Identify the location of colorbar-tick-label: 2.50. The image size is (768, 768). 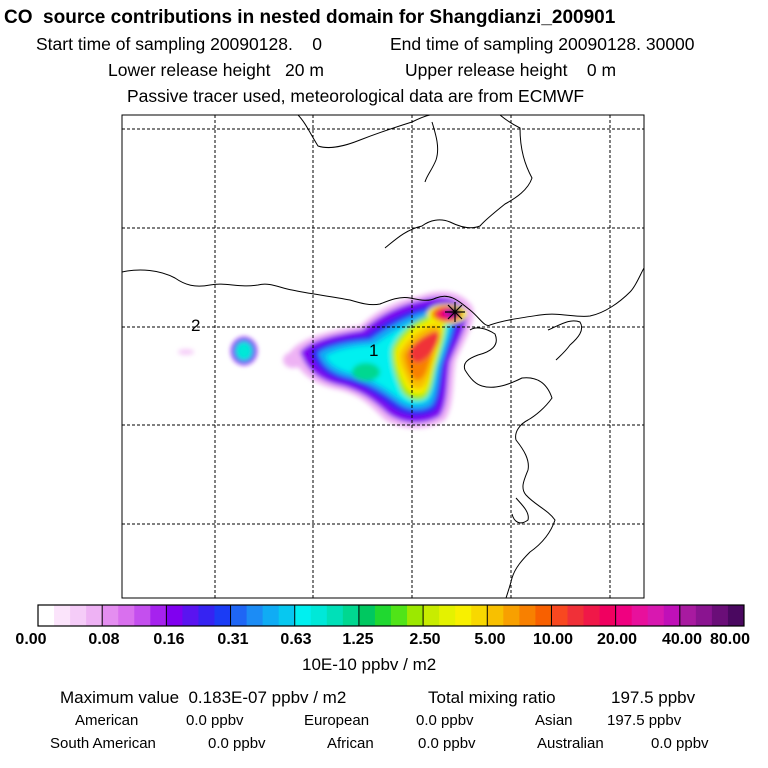
(425, 639).